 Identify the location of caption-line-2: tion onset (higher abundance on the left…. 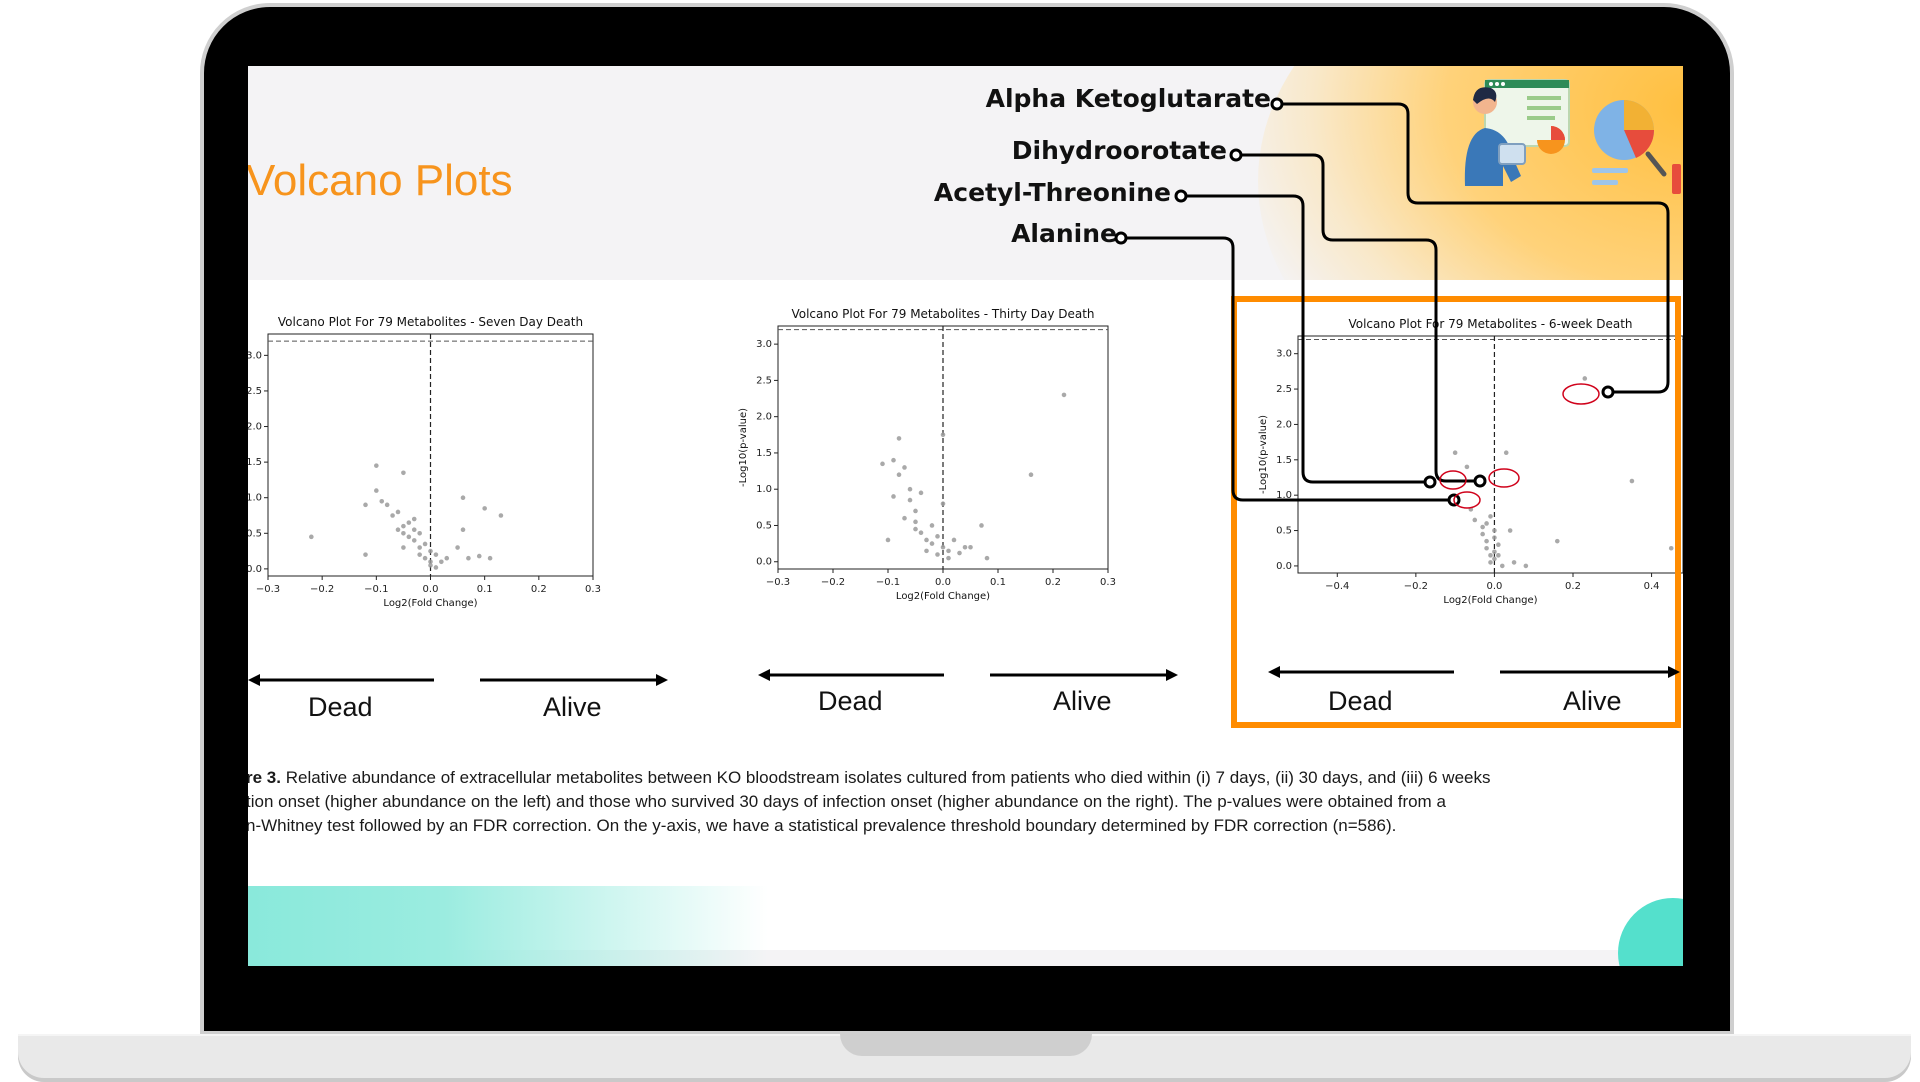
(847, 801).